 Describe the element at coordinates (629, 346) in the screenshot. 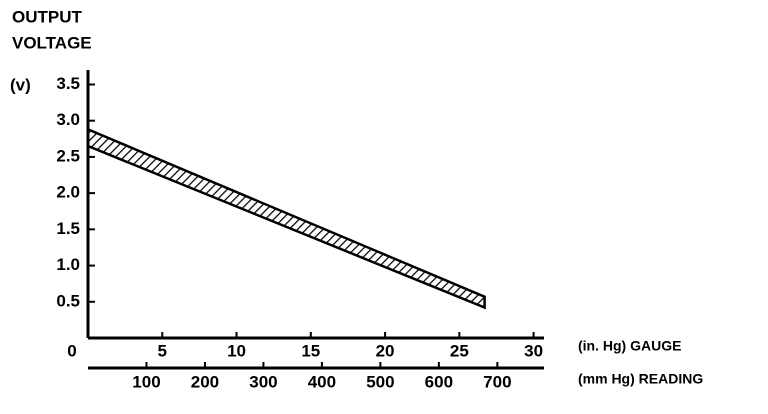

I see `x-axis-label: (in. Hg) GAUGE` at that location.